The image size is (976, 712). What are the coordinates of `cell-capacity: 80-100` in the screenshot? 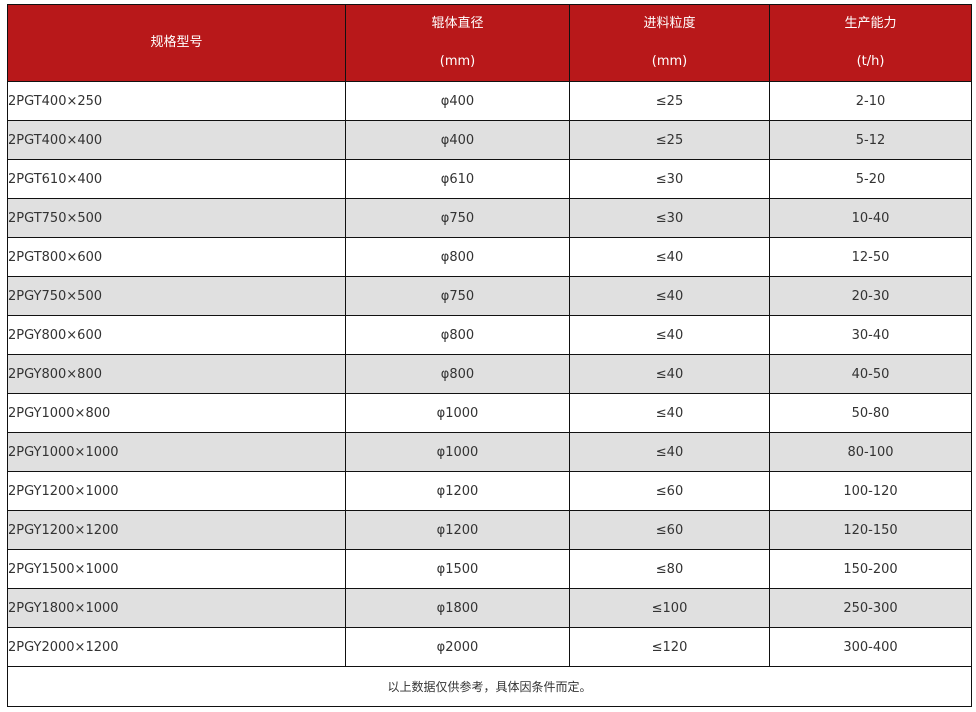 It's located at (870, 452).